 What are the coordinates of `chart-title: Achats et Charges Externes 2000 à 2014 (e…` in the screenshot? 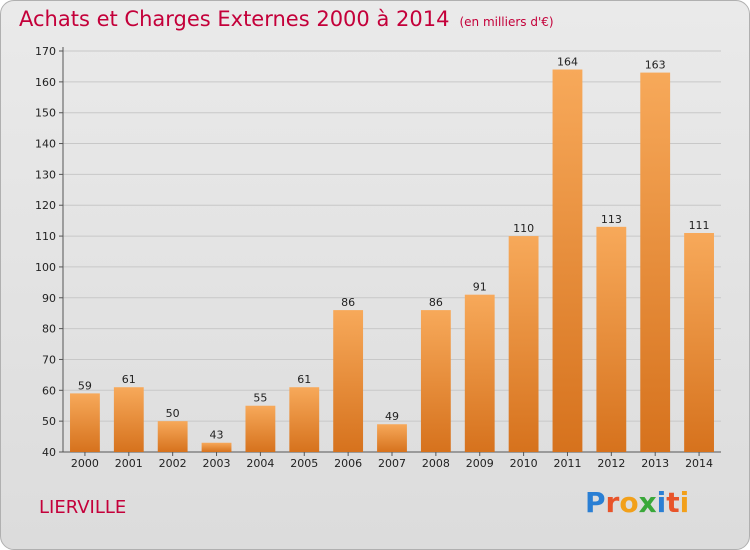 It's located at (286, 19).